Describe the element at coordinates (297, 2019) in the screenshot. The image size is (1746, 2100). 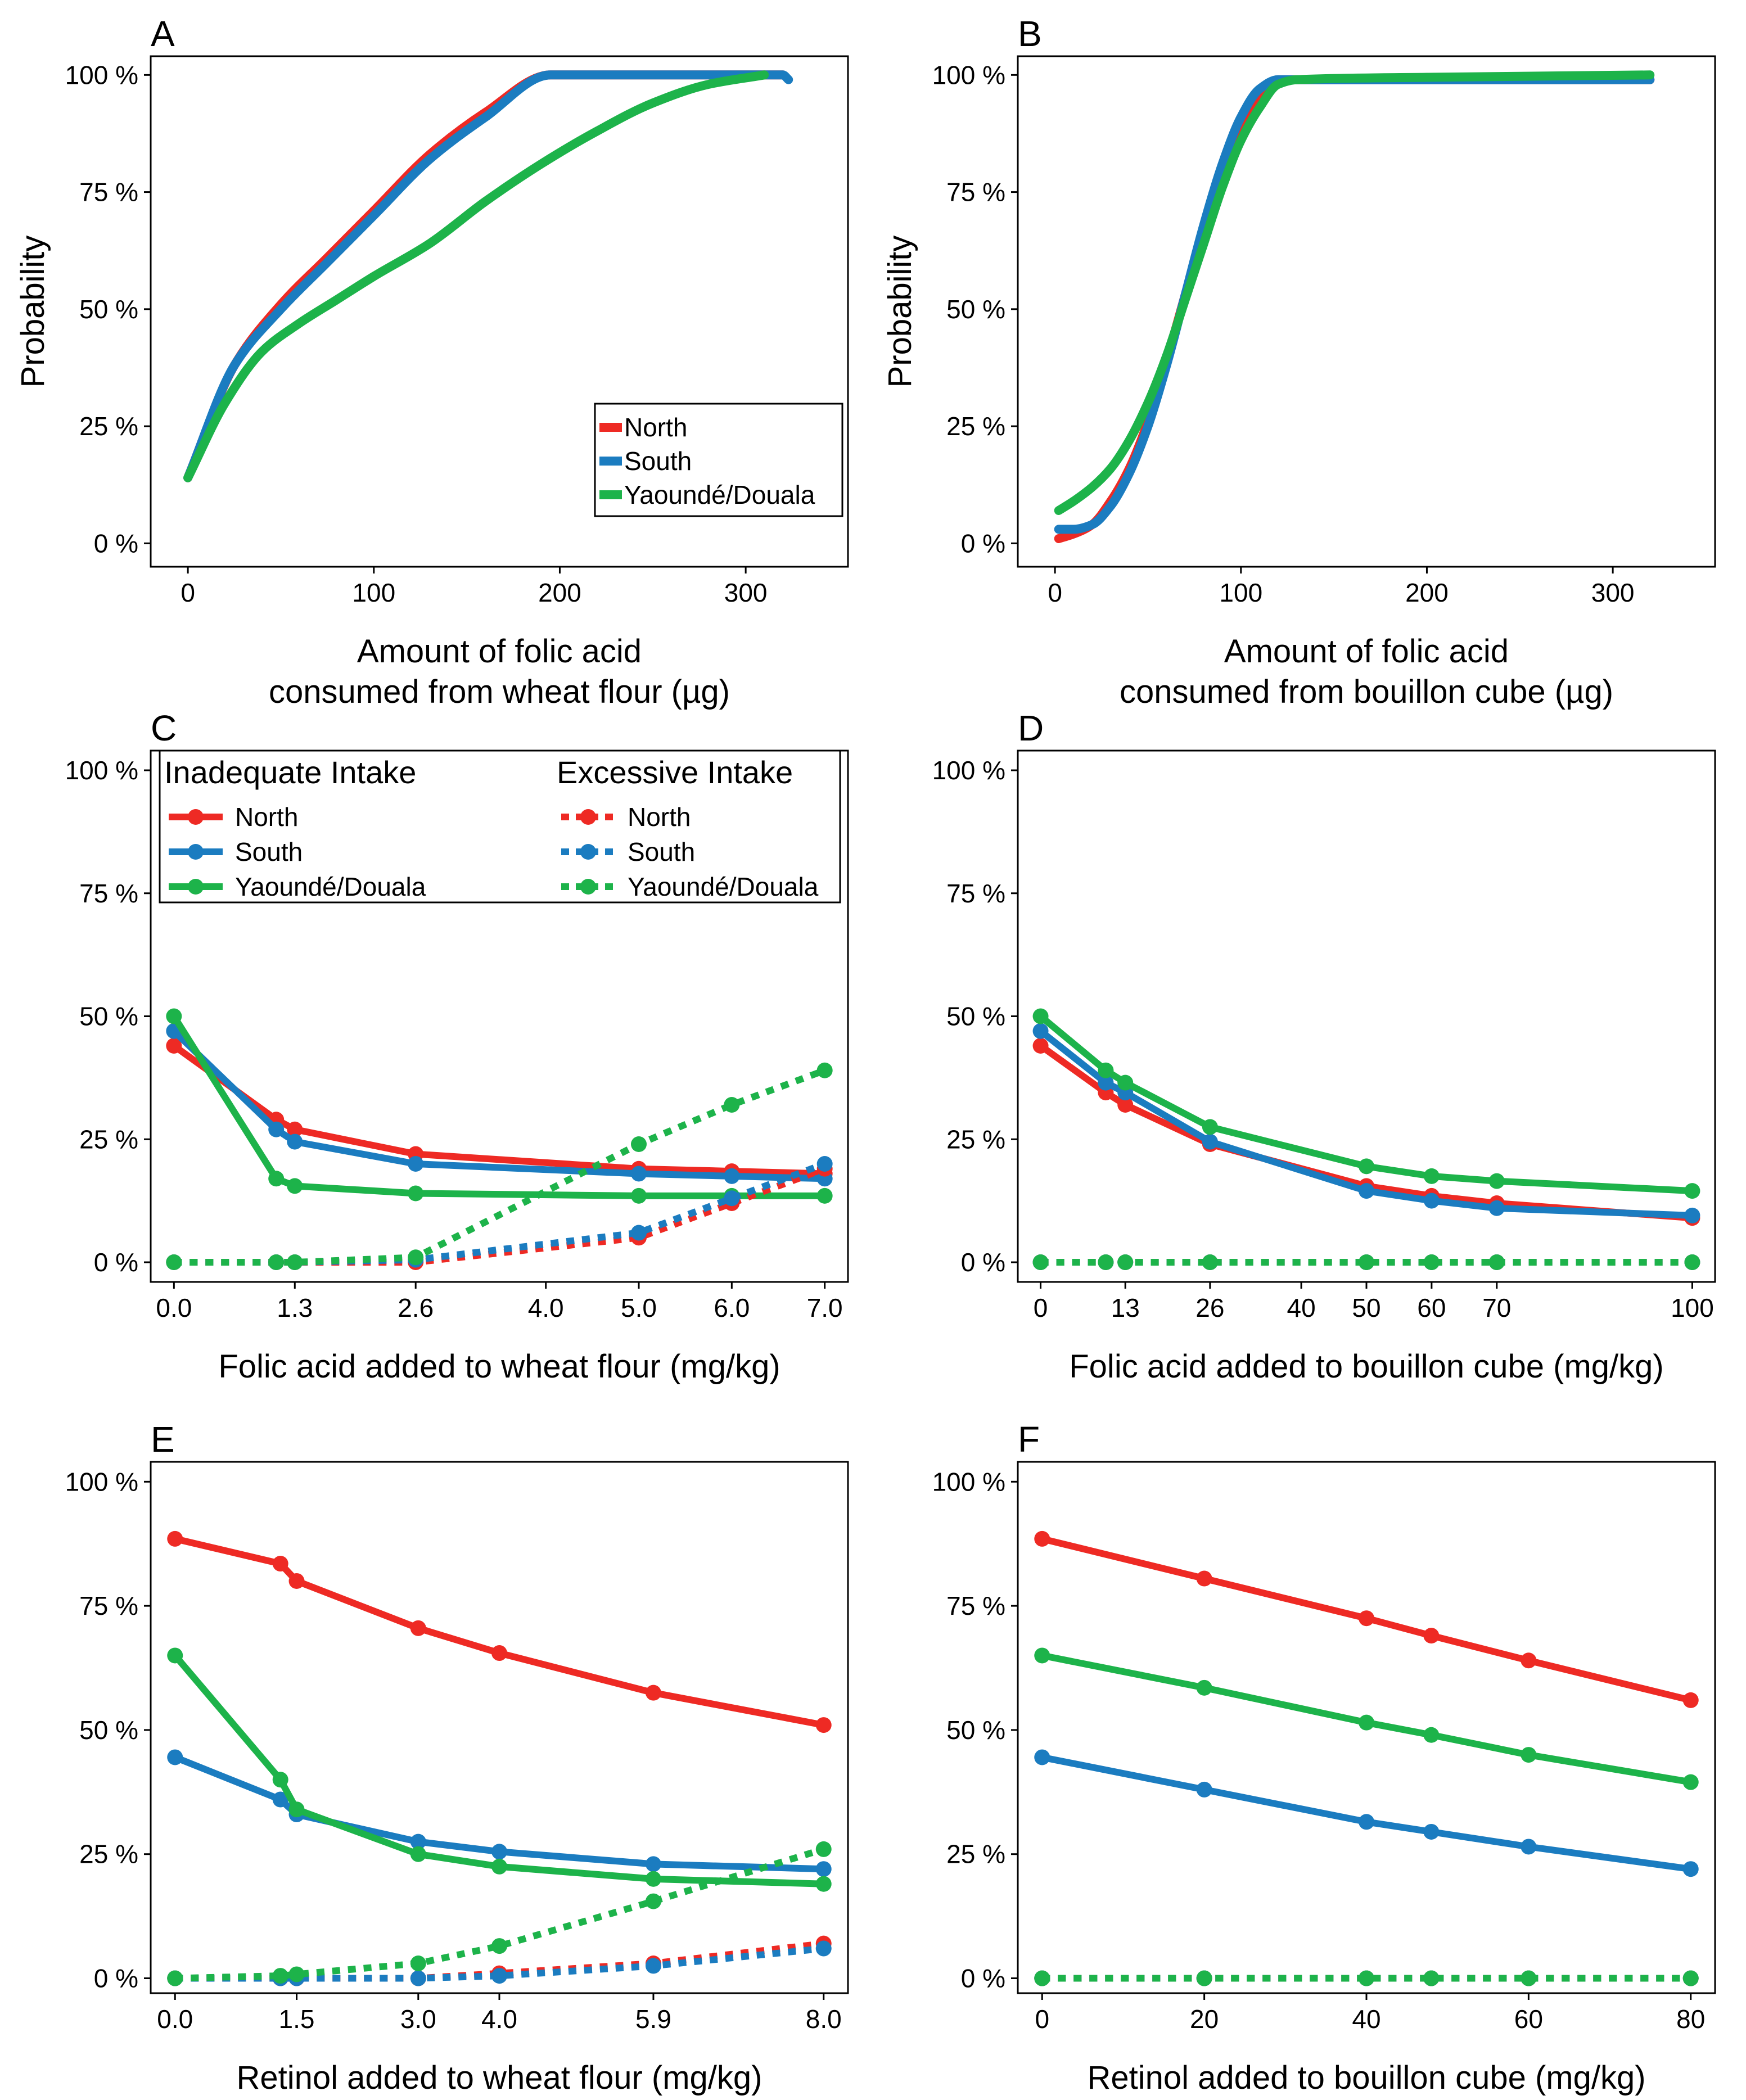
I see `x-tick-label: 1.5` at that location.